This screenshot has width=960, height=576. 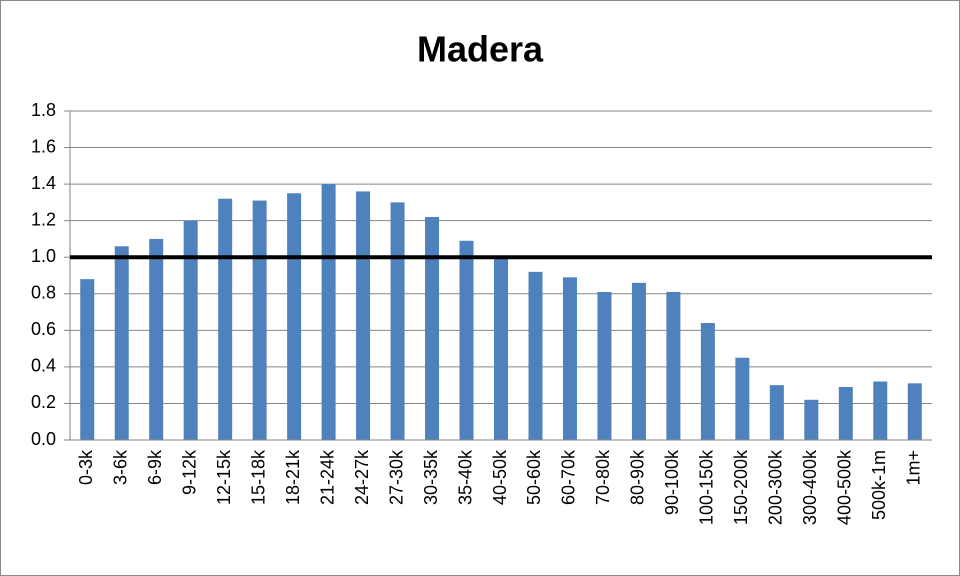 I want to click on x-tick-label: 6-9k, so click(x=155, y=467).